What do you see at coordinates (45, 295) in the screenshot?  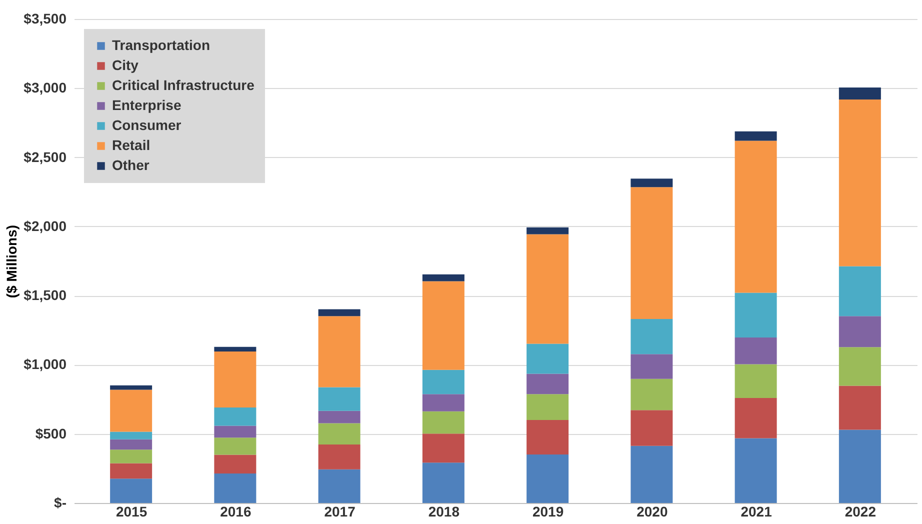 I see `y-tick-label: $1,500` at bounding box center [45, 295].